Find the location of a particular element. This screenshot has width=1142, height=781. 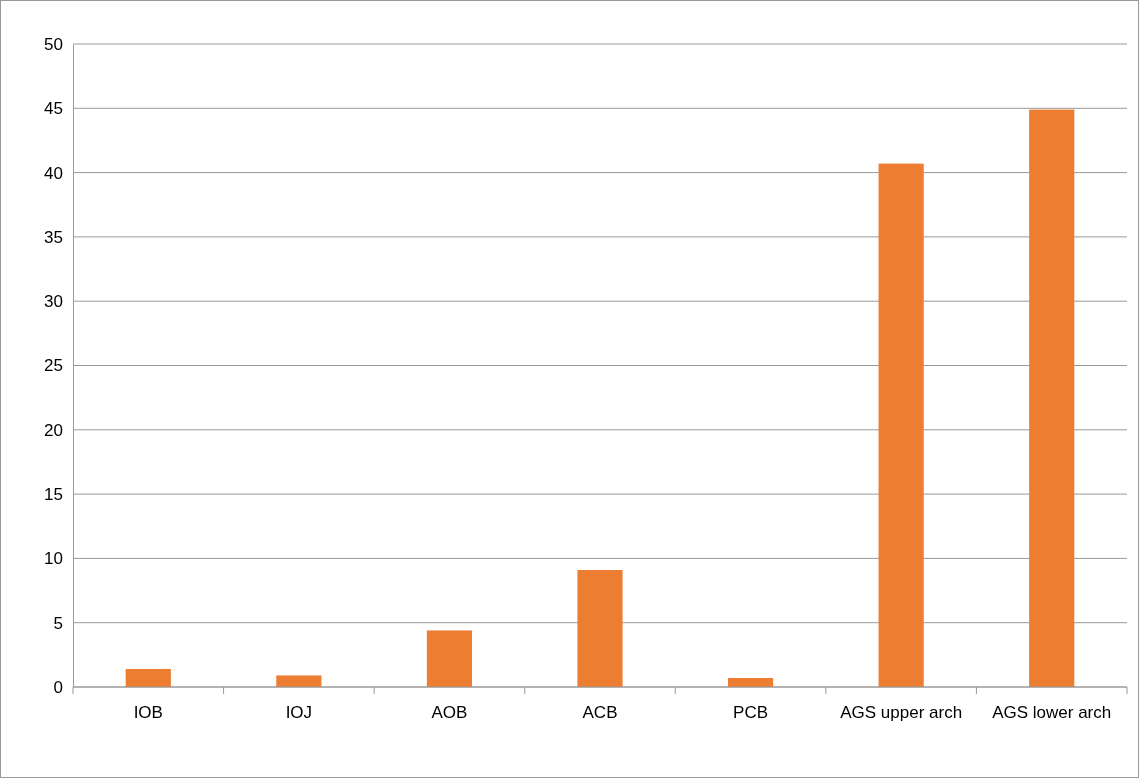

x-tick-label: AGS lower arch is located at coordinates (1052, 712).